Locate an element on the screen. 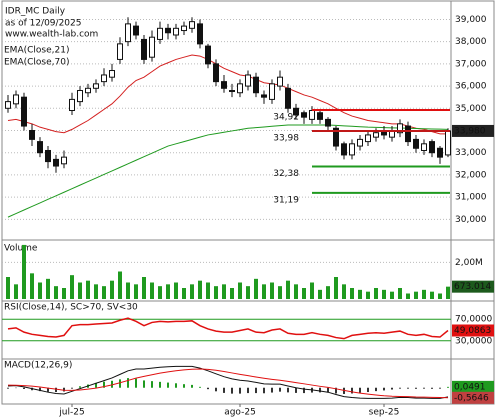  x-tick-label: jul-25 is located at coordinates (71, 413).